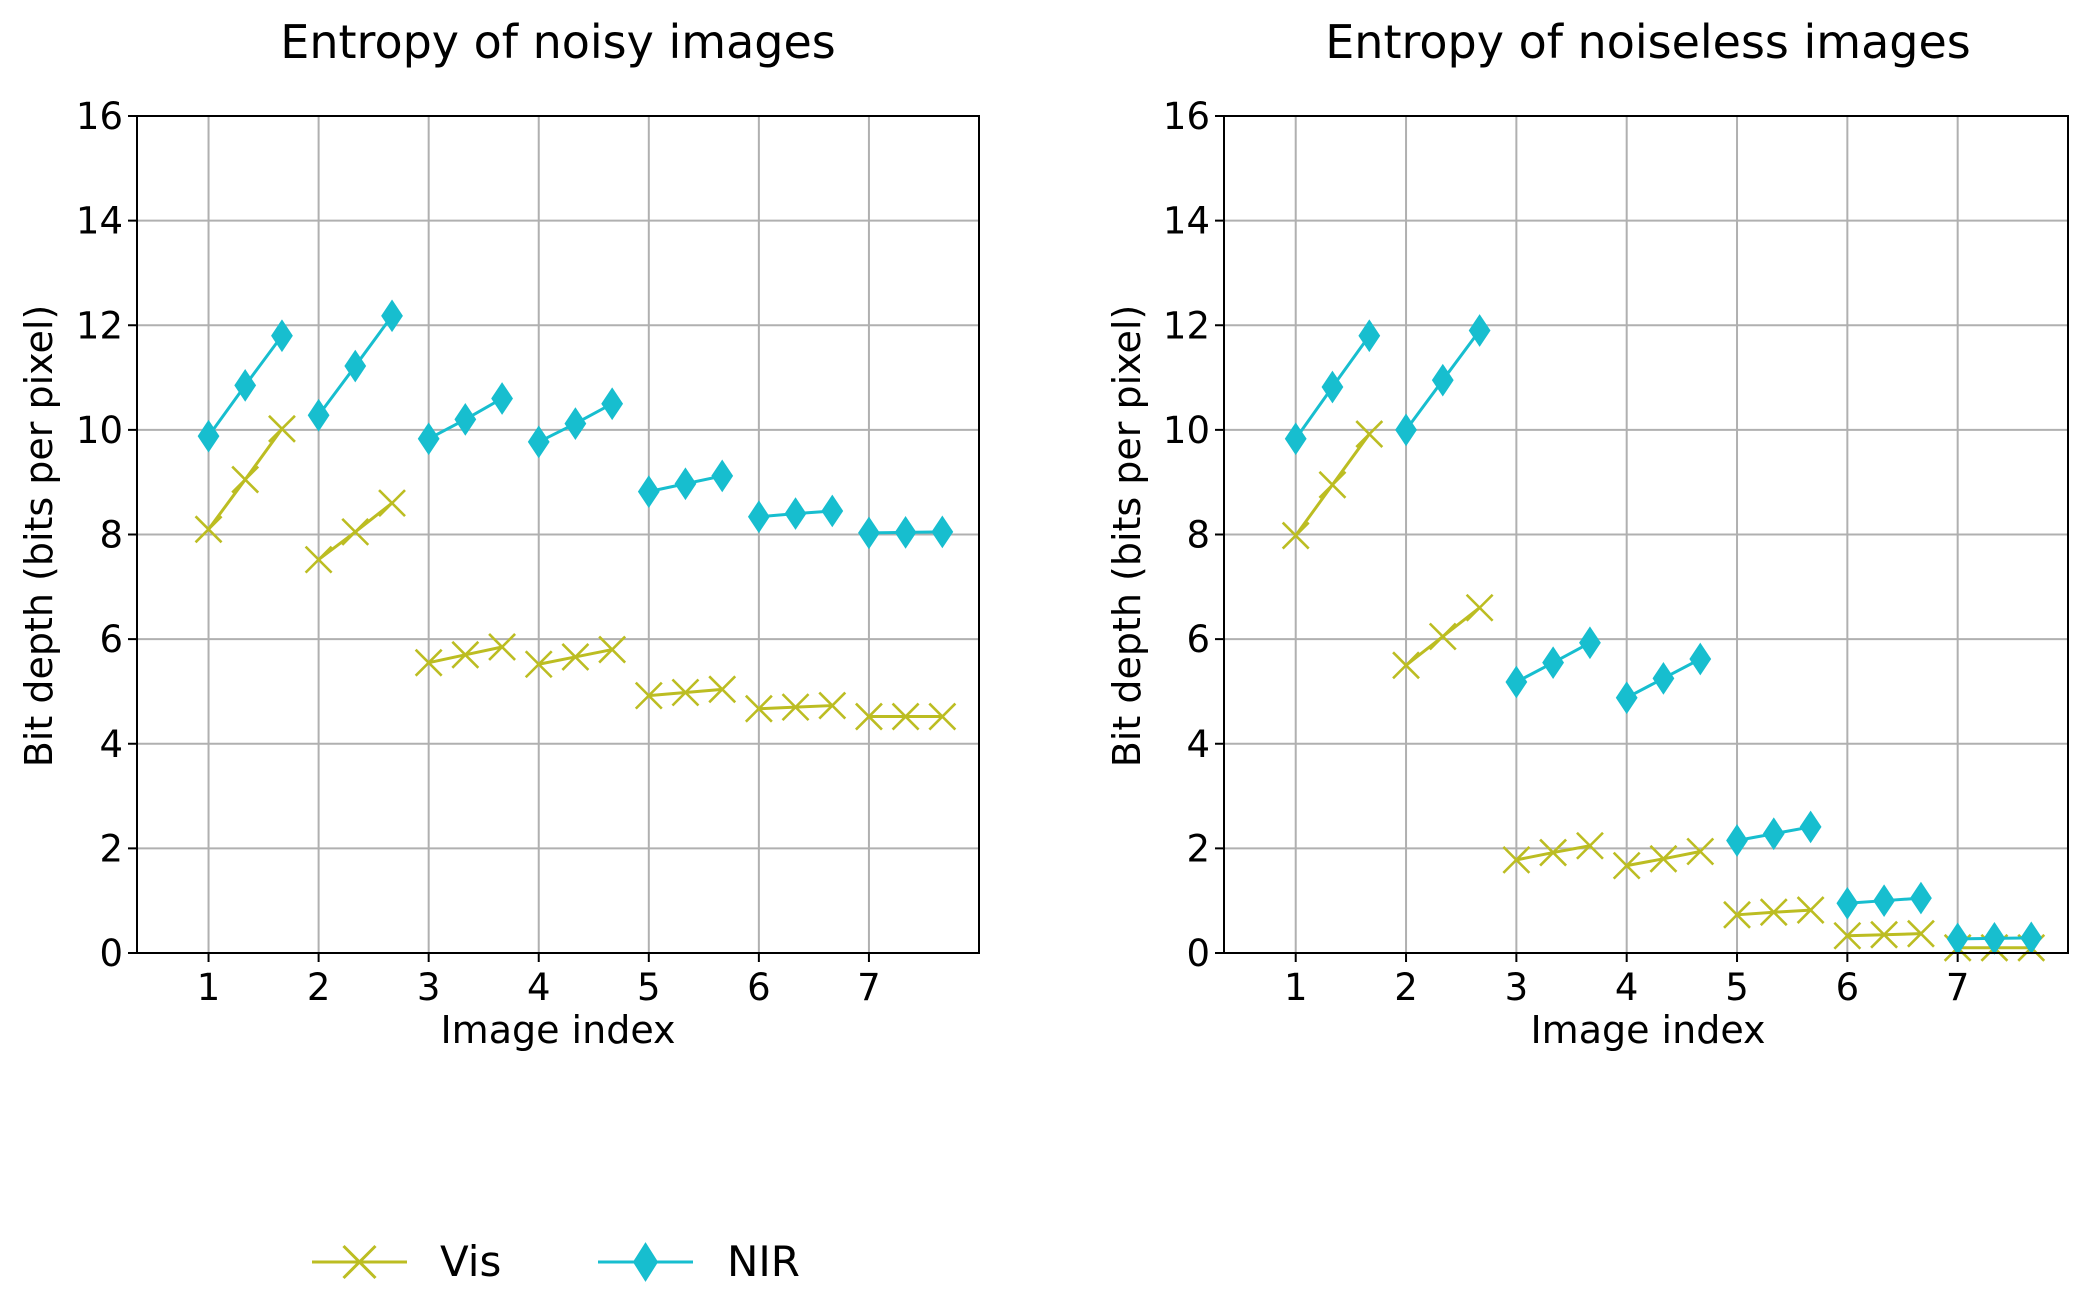 This screenshot has width=2089, height=1296. I want to click on x-tick-label: 6, so click(759, 987).